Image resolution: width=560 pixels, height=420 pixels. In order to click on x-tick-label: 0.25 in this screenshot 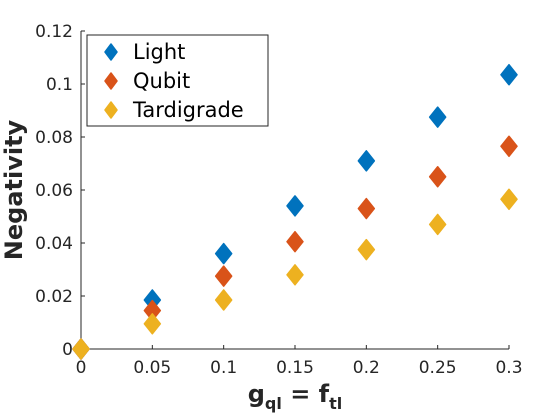, I will do `click(438, 368)`.